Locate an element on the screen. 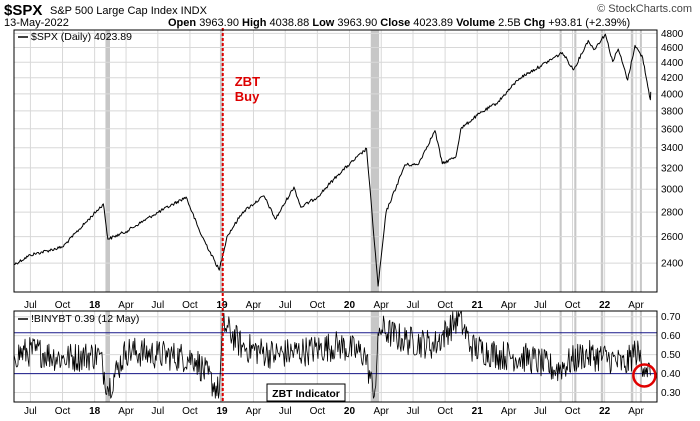 The height and width of the screenshot is (421, 700). index-description: S&P 500 Large Cap Index INDX is located at coordinates (128, 11).